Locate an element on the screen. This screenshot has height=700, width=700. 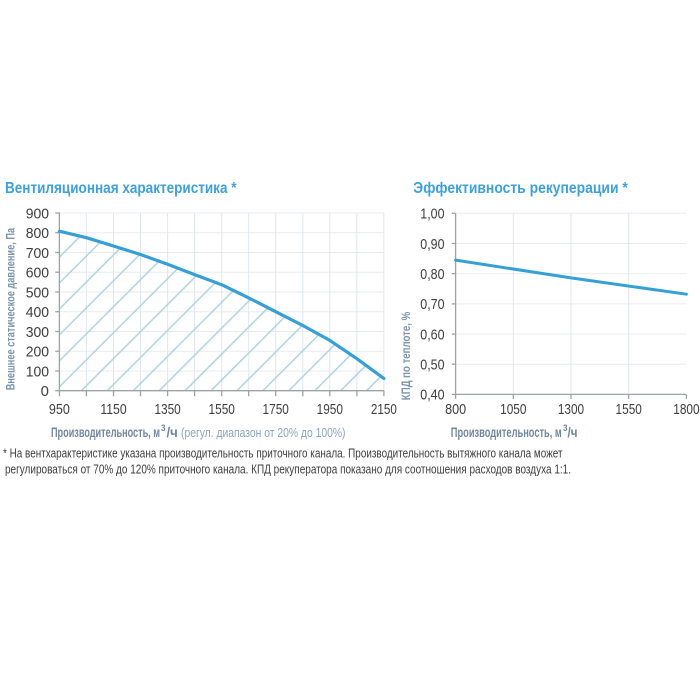
svg-text: 1150 is located at coordinates (113, 410).